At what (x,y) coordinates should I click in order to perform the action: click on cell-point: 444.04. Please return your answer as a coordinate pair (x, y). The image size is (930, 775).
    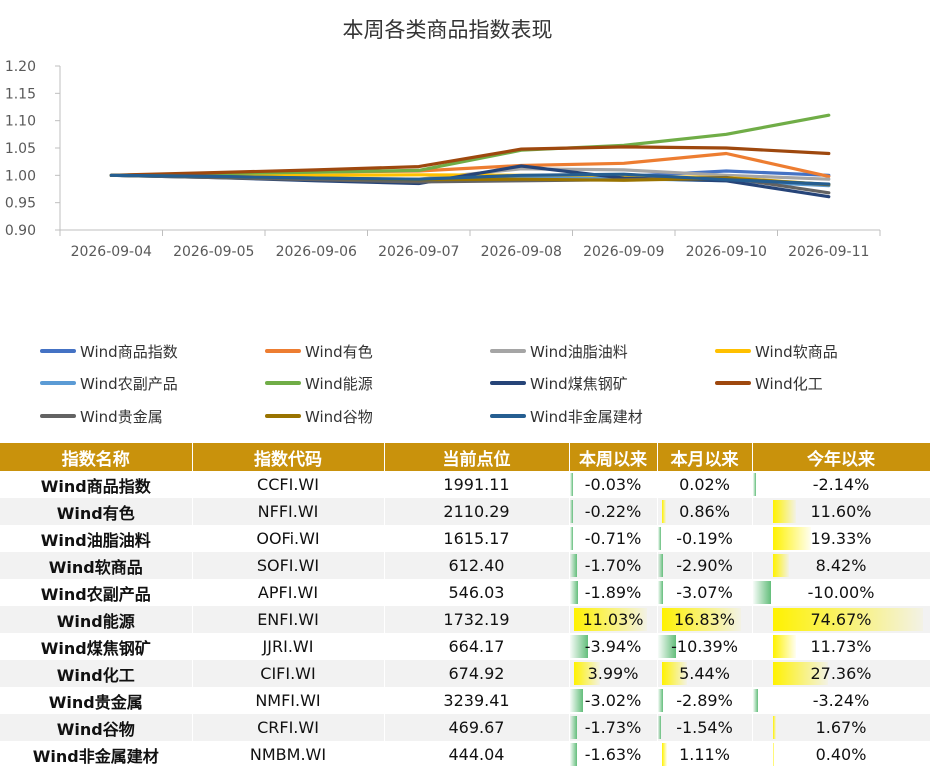
    Looking at the image, I should click on (477, 754).